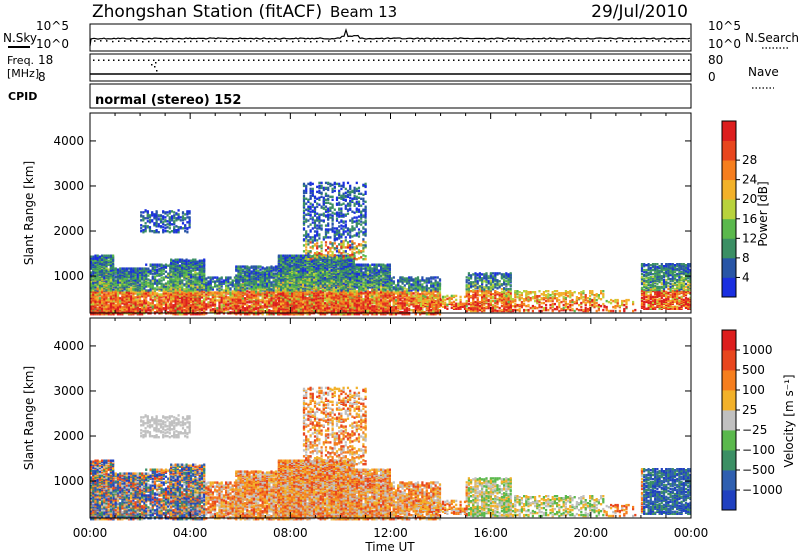 This screenshot has width=800, height=554. What do you see at coordinates (724, 26) in the screenshot?
I see `nsearch-tick-top: 10^5` at bounding box center [724, 26].